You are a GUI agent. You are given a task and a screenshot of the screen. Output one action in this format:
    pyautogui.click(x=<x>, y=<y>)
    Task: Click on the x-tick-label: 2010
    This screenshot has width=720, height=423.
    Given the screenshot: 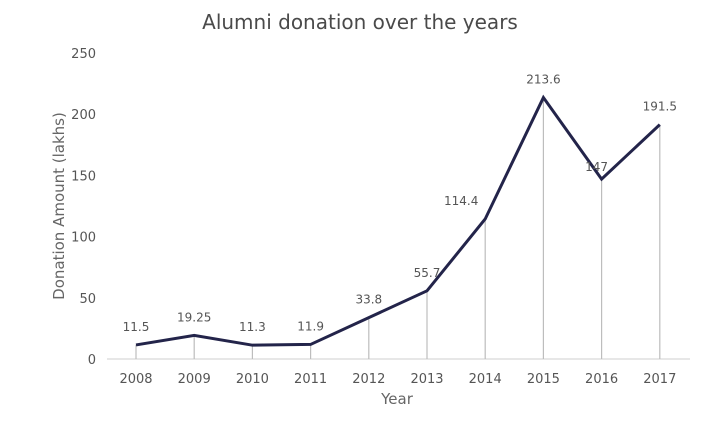 What is the action you would take?
    pyautogui.click(x=252, y=379)
    